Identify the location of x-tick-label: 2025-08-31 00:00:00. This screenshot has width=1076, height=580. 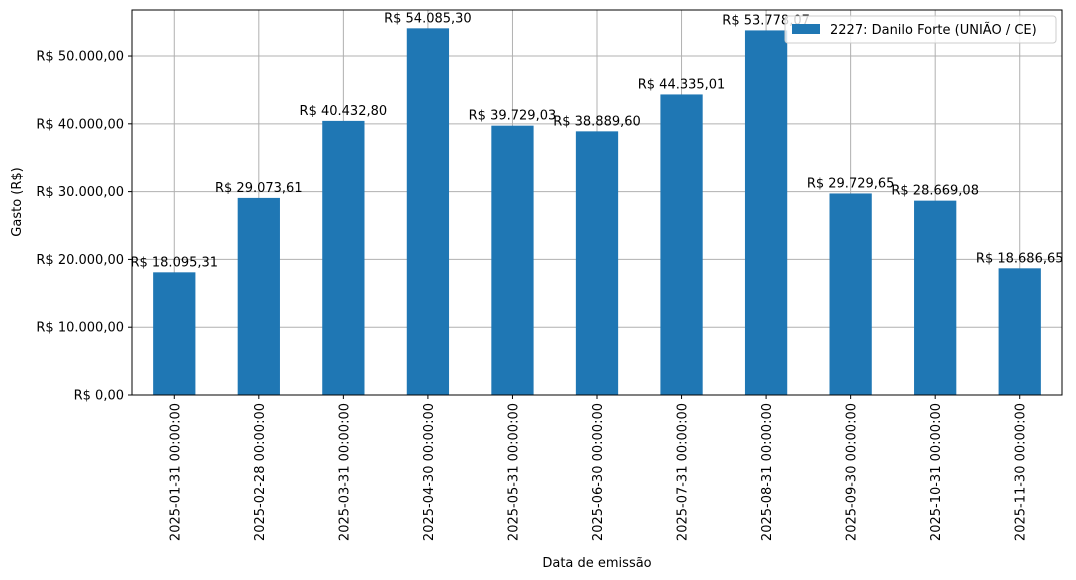
(767, 472).